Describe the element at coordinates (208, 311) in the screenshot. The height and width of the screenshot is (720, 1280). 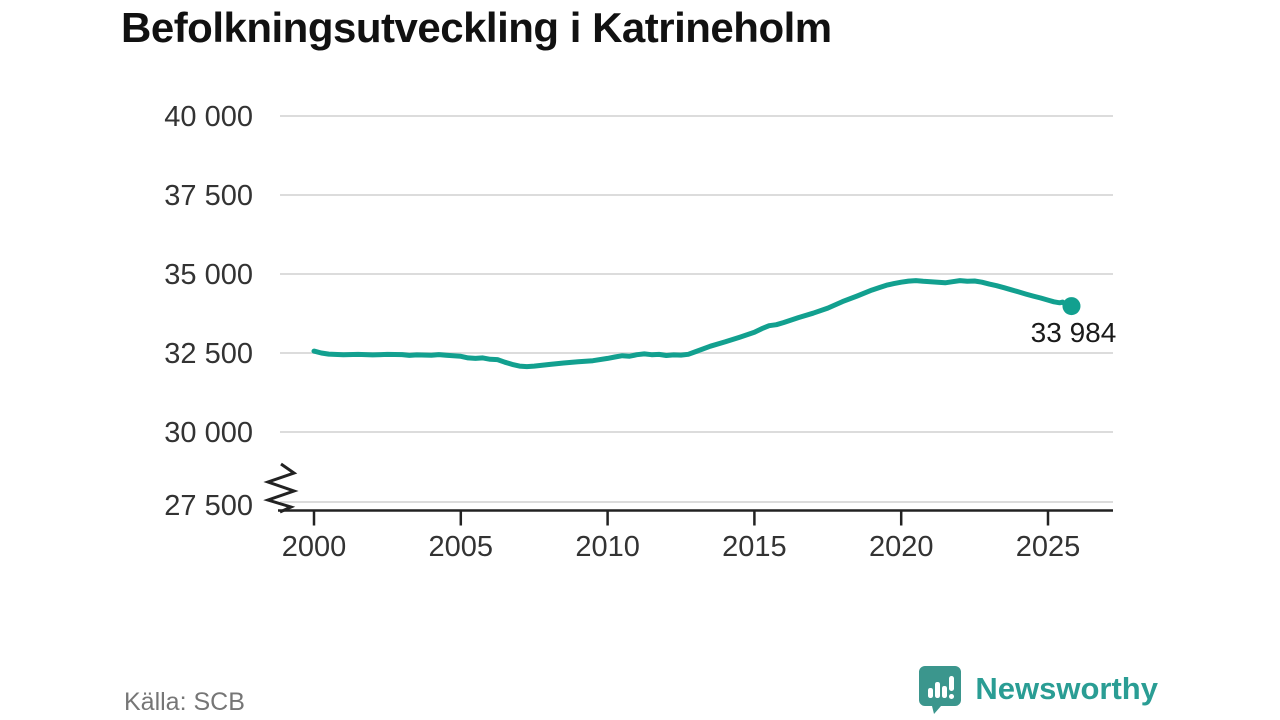
I see `y-tick-labels: 40 000 37 500 35 000 32 500 30 000 27 500` at that location.